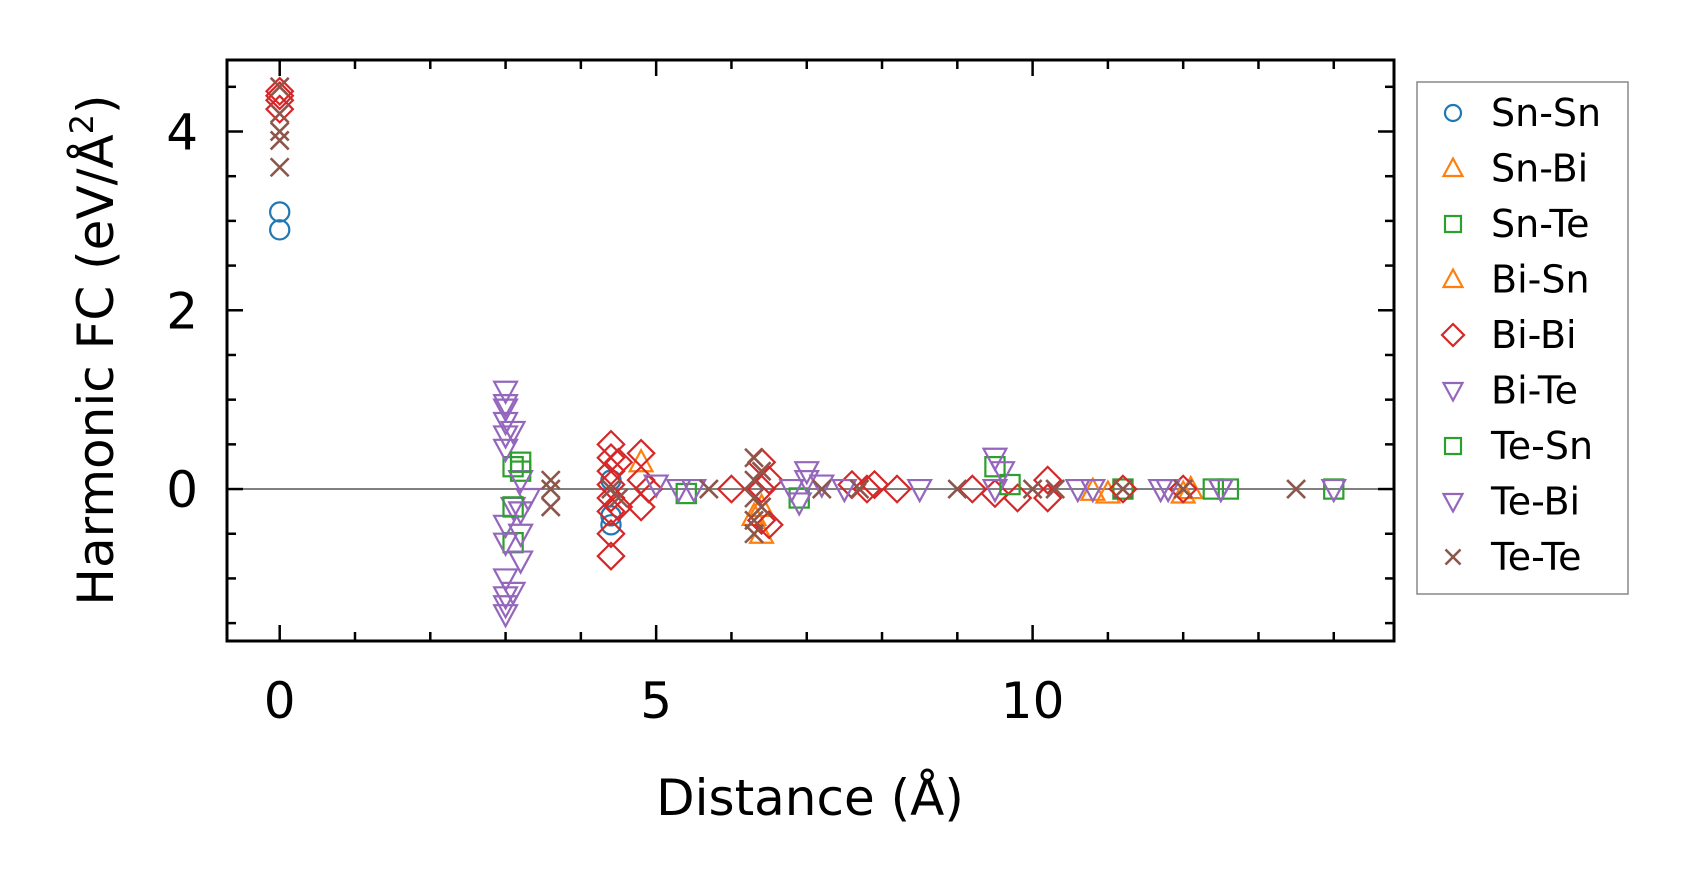 This screenshot has width=1681, height=883. Describe the element at coordinates (182, 490) in the screenshot. I see `y-tick-label: 0` at that location.